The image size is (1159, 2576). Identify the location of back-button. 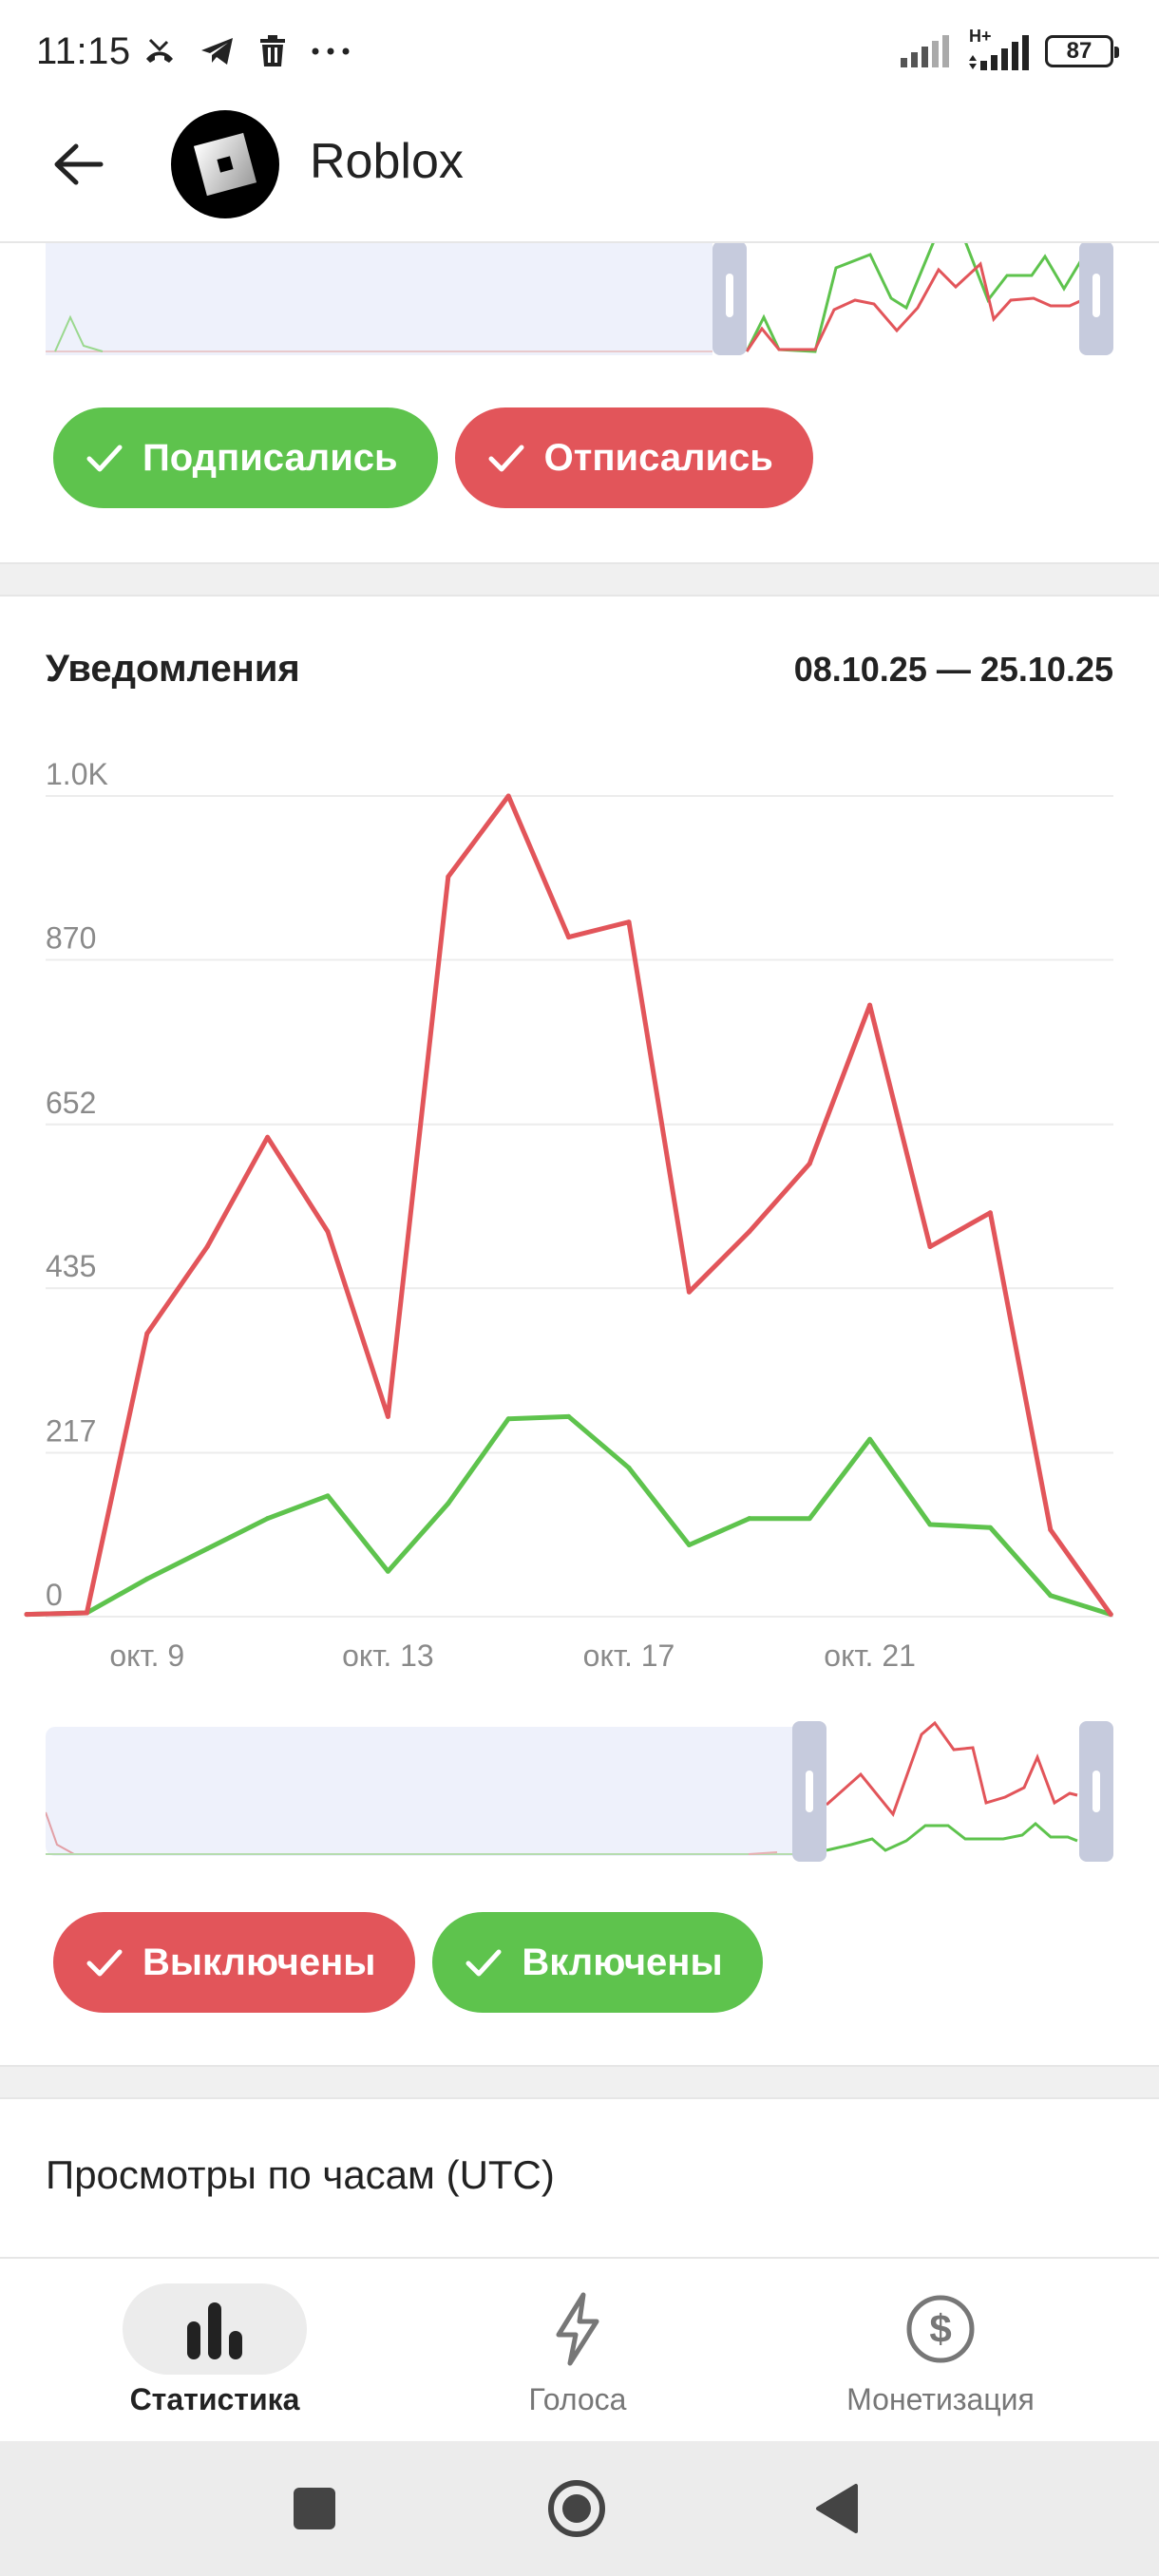
(78, 164).